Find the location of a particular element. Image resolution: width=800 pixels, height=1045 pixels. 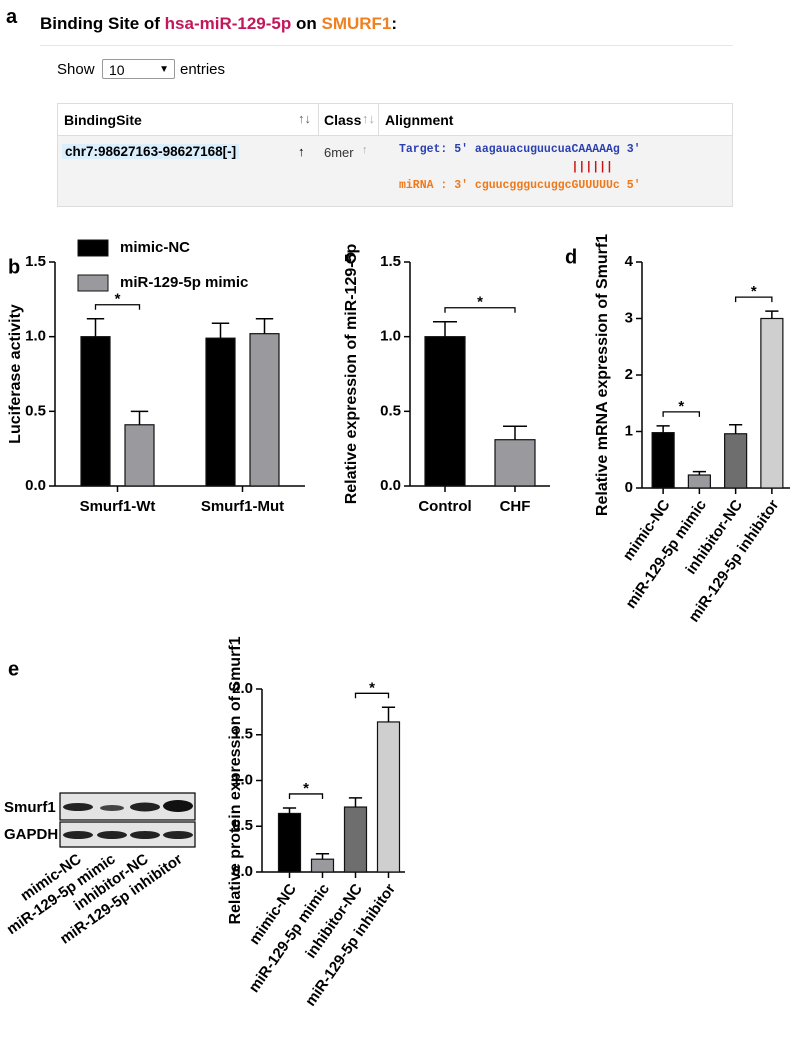

legend-swatch is located at coordinates (93, 283).